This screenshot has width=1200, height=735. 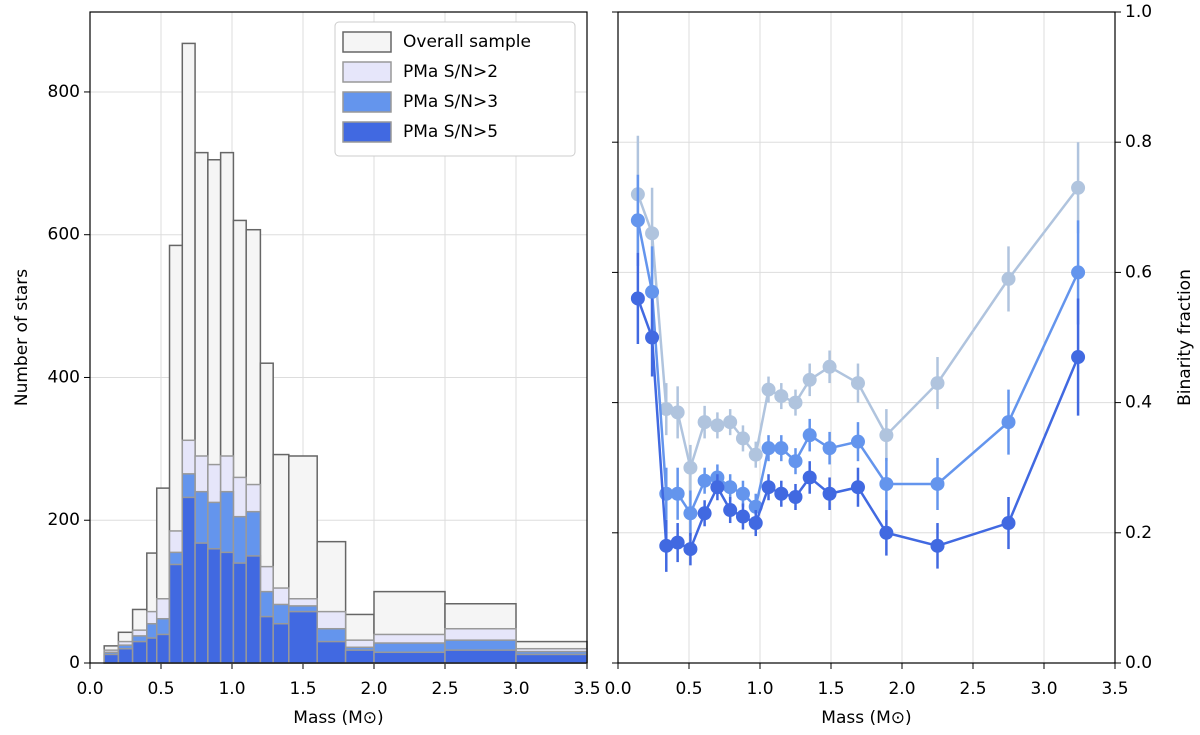 I want to click on legend-label: PMa S/N>5, so click(x=450, y=132).